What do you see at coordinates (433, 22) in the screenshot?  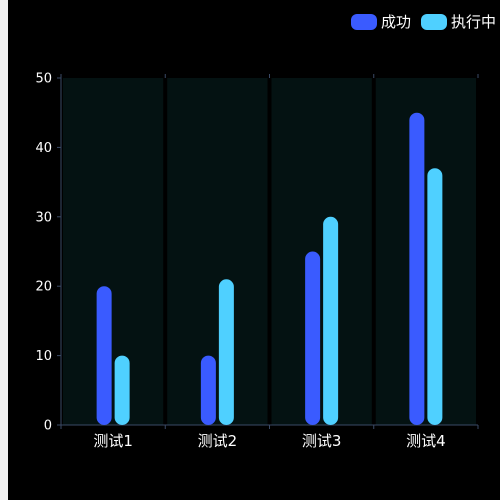 I see `legend-swatch-running` at bounding box center [433, 22].